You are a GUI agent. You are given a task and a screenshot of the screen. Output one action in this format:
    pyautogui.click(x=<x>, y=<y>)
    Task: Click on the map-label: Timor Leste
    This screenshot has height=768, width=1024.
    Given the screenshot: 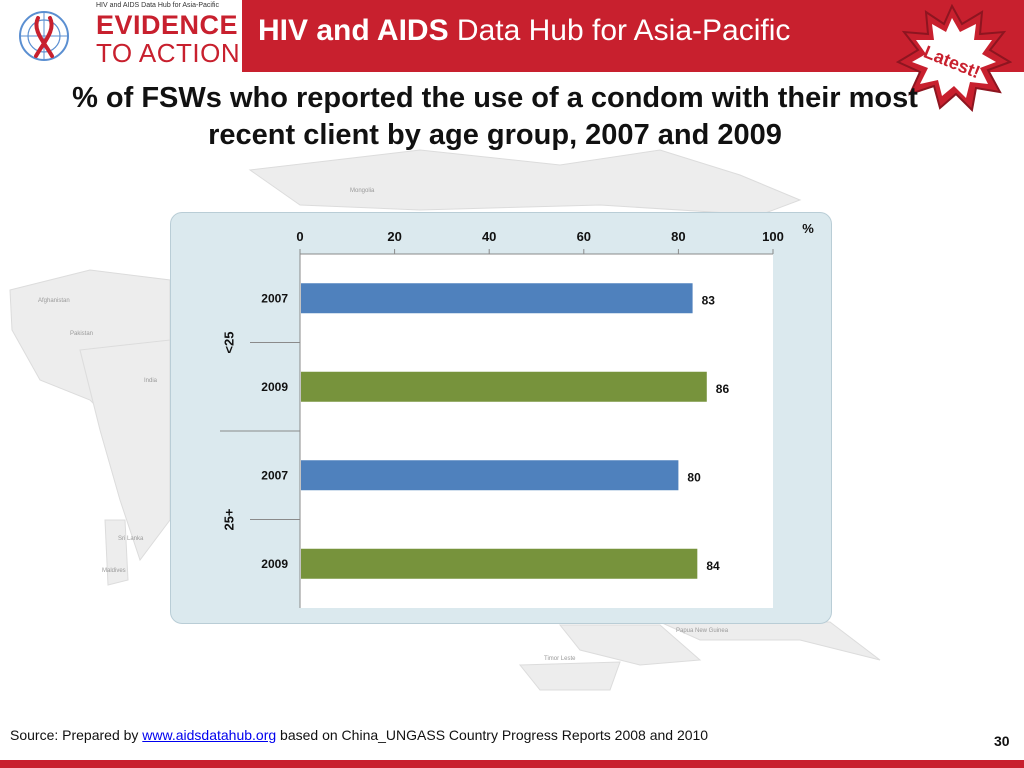 What is the action you would take?
    pyautogui.click(x=560, y=659)
    